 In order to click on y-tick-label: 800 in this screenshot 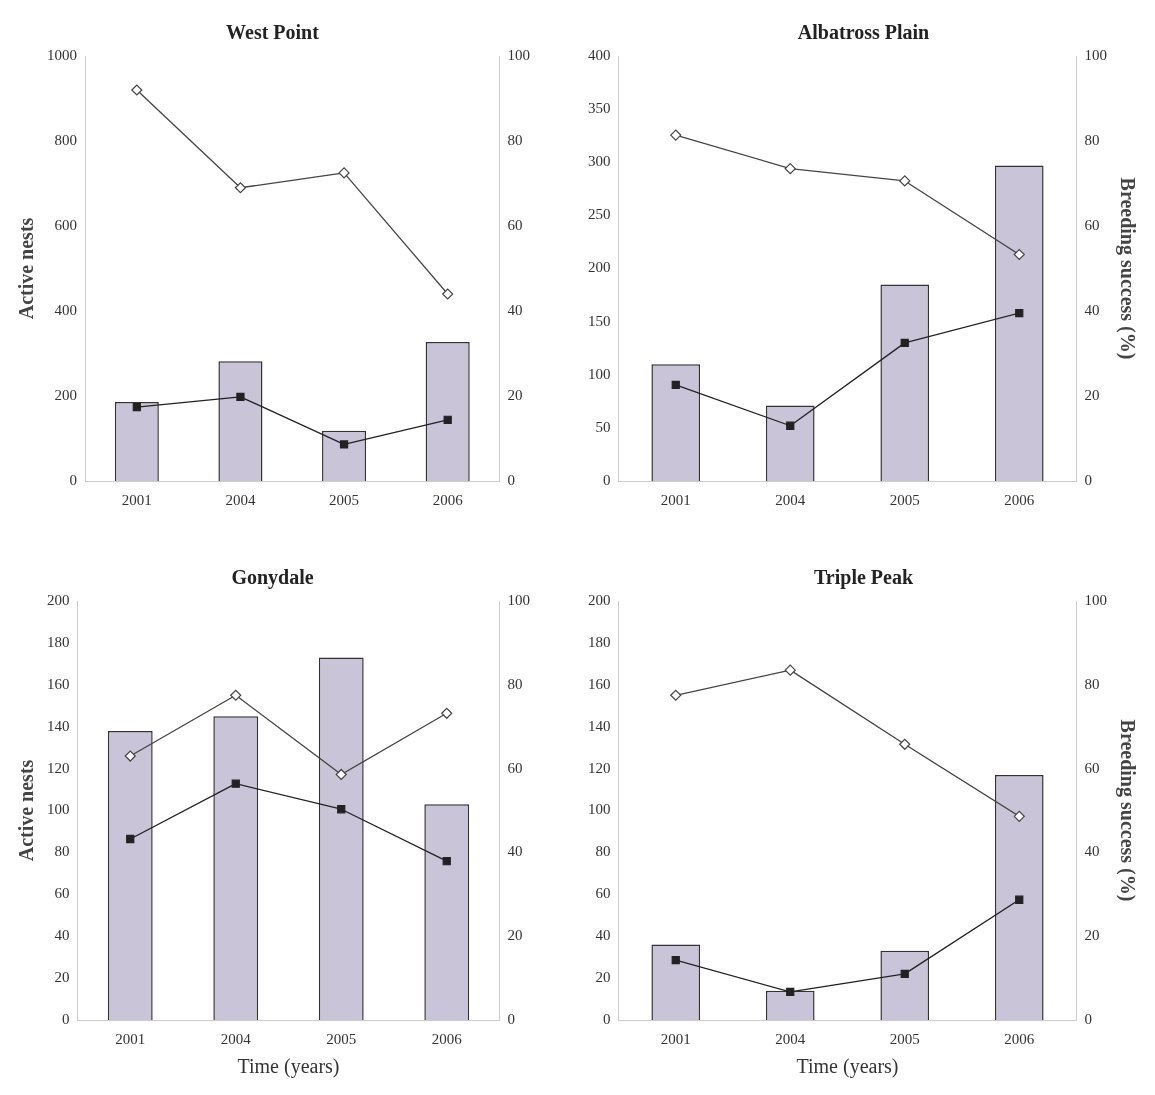, I will do `click(65, 139)`.